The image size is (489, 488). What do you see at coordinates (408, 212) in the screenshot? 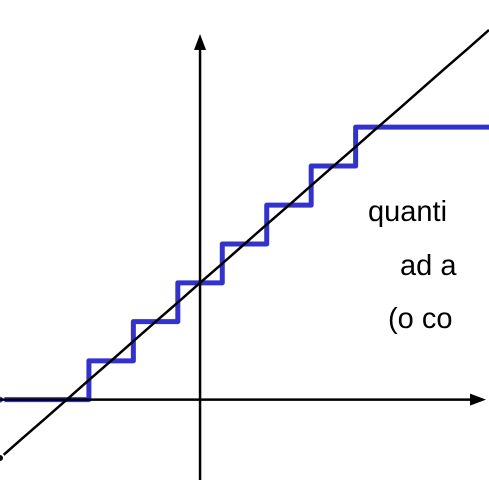
I see `annotation: quanti` at bounding box center [408, 212].